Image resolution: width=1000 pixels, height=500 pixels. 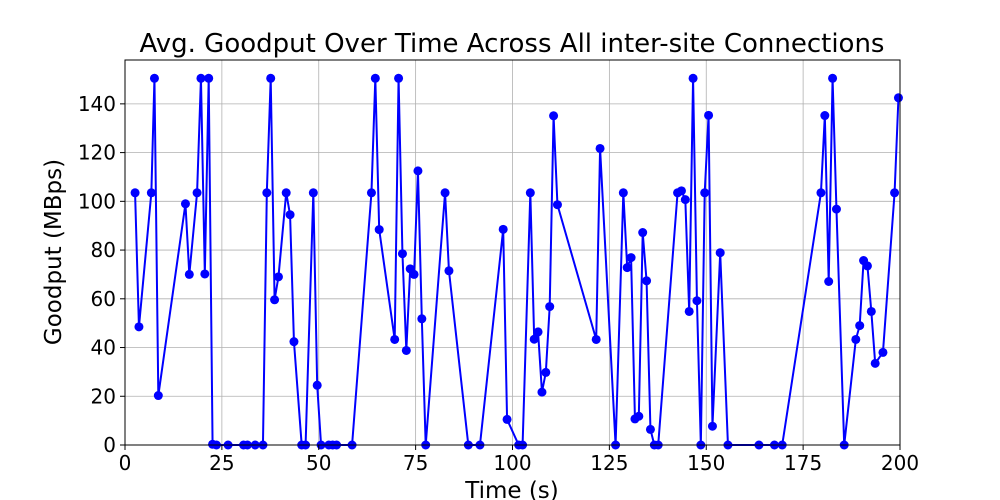 I want to click on y-tick-label: 60, so click(x=103, y=299).